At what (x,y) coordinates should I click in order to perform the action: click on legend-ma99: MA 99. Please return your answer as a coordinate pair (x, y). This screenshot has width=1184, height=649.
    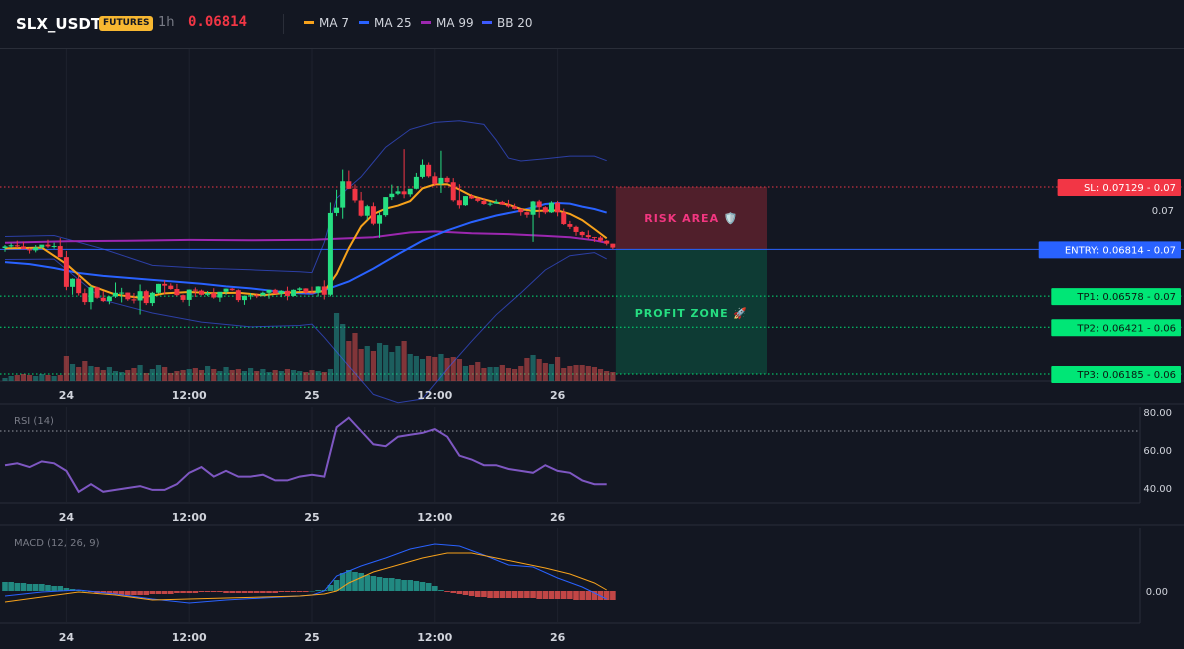
    Looking at the image, I should click on (447, 23).